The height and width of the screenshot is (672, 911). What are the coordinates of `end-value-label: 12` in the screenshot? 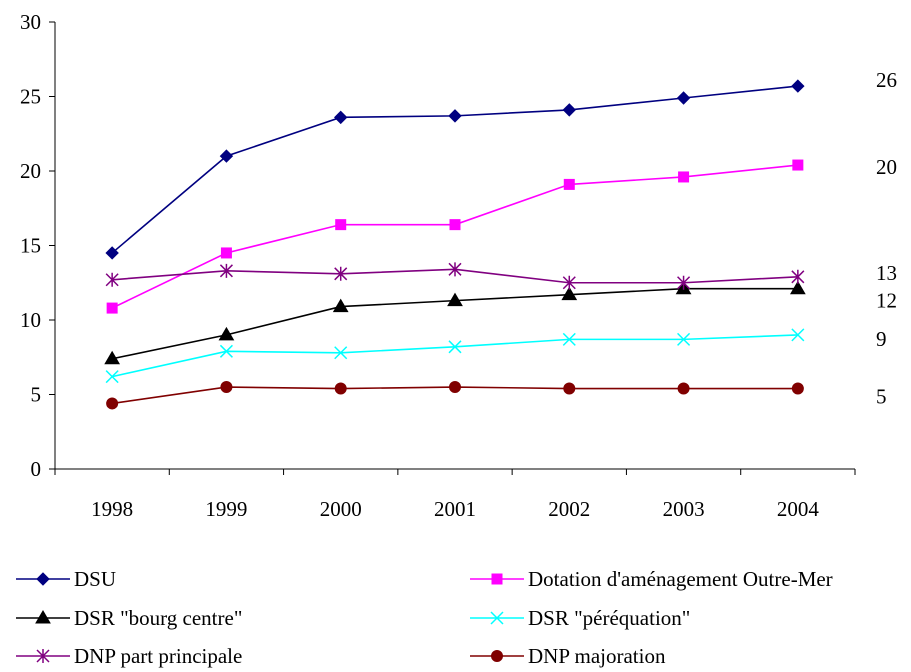 It's located at (886, 301).